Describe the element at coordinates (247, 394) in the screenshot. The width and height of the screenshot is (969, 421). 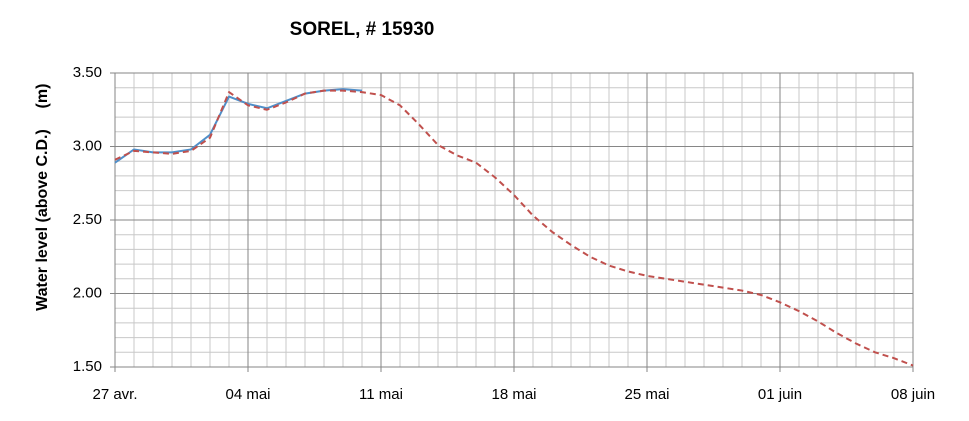
I see `x-tick-label: 04 mai` at that location.